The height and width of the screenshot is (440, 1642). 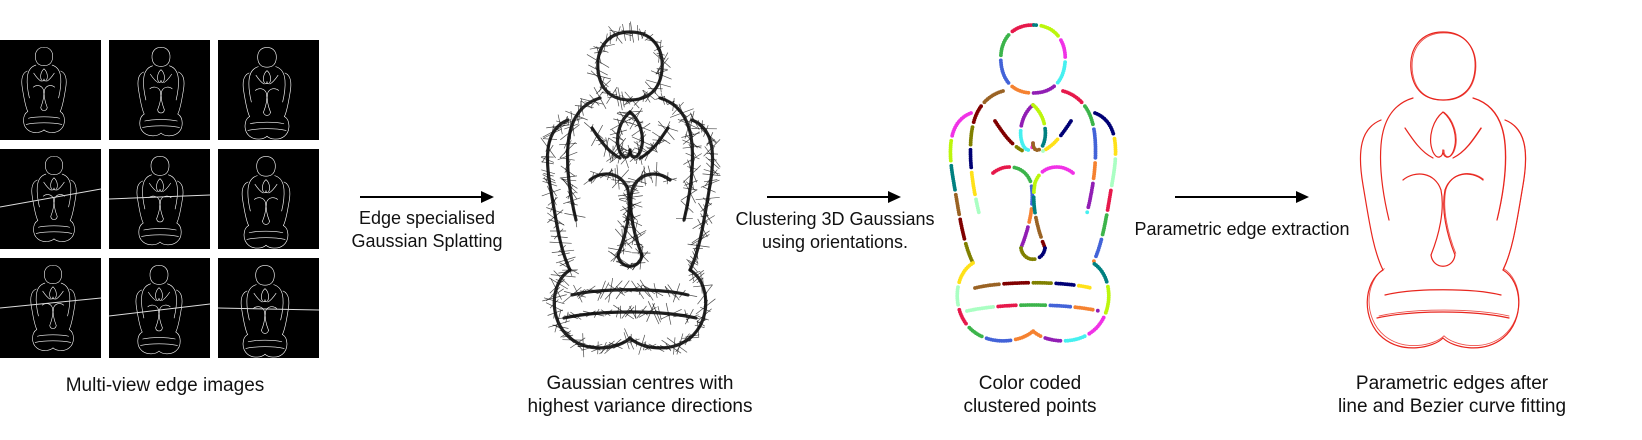 I want to click on arrow-label-line: Parametric edge extraction, so click(x=1242, y=229).